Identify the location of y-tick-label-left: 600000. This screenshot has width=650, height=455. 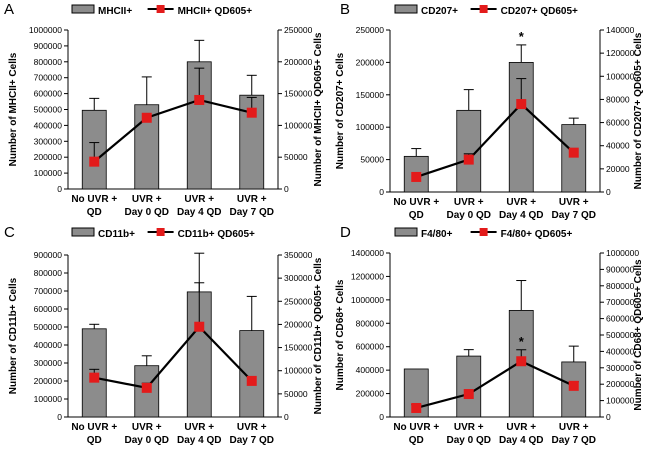
(48, 94).